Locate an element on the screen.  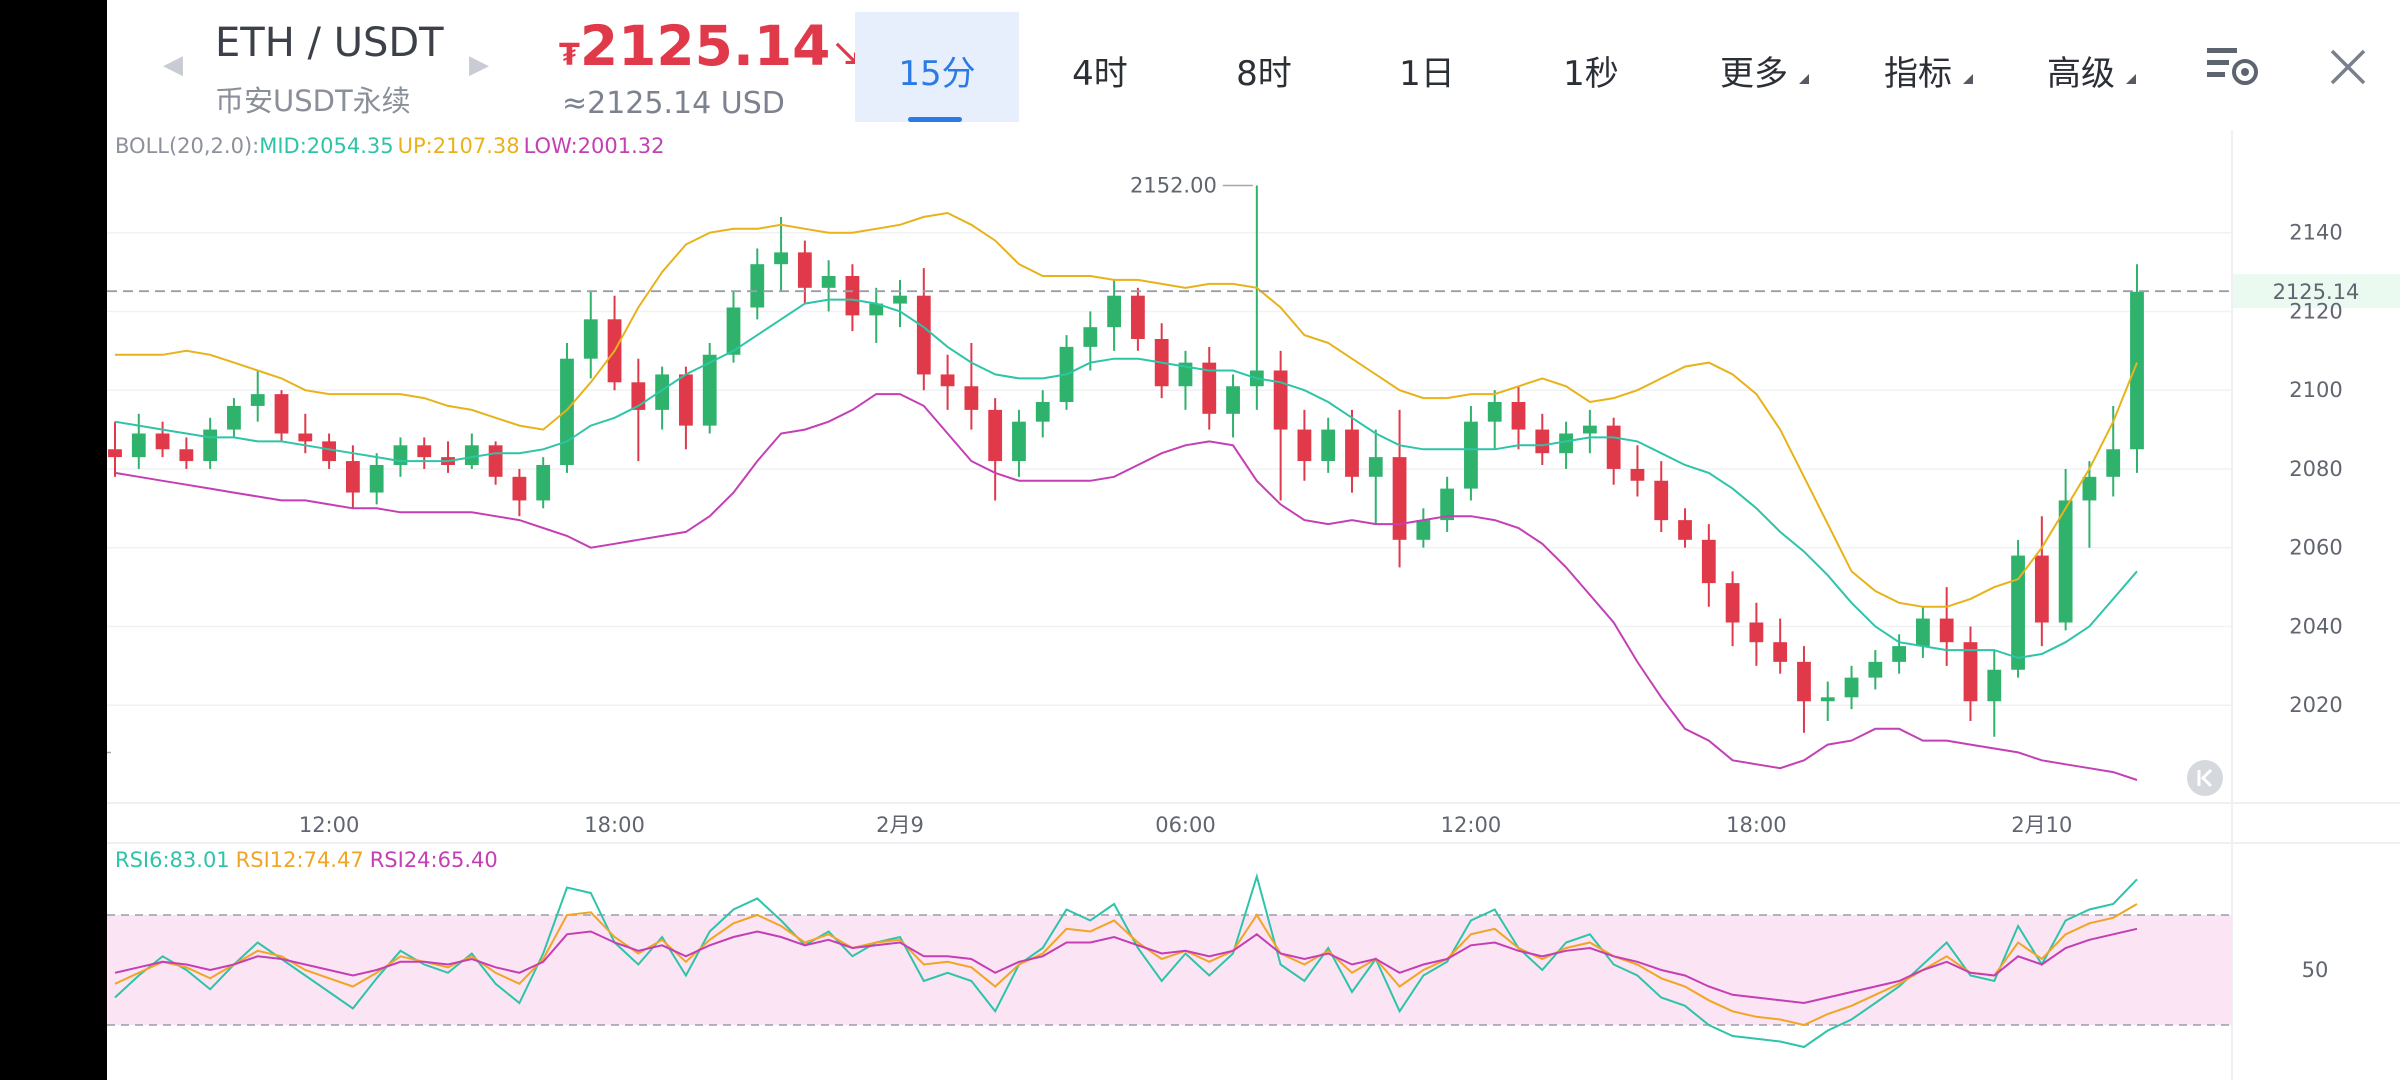
tab-15m: 15分 is located at coordinates (937, 74).